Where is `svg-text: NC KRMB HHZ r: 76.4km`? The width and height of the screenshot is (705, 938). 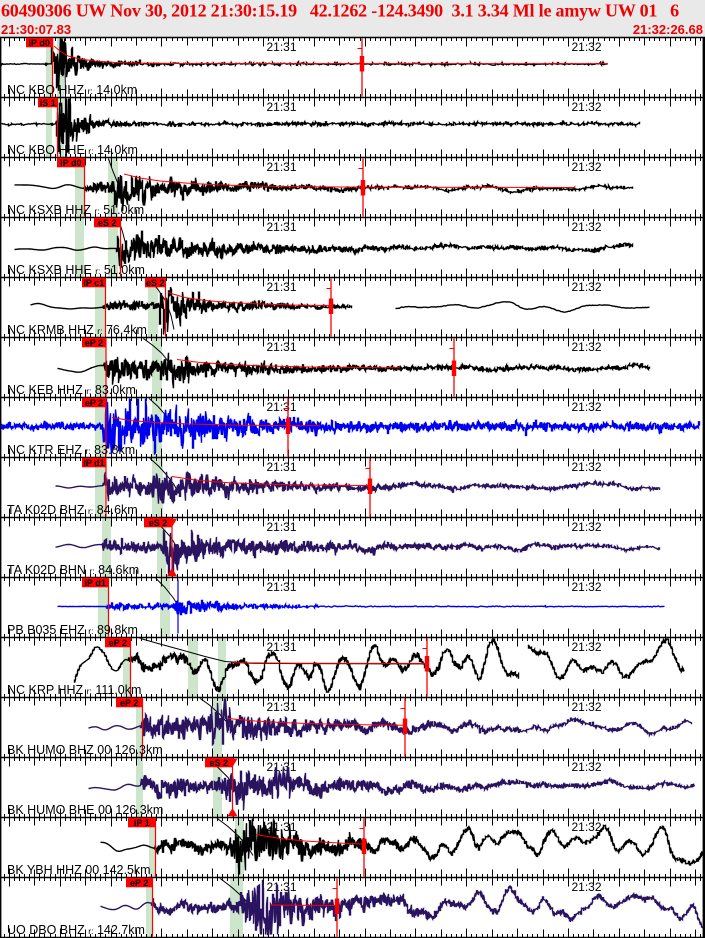 svg-text: NC KRMB HHZ r: 76.4km is located at coordinates (77, 330).